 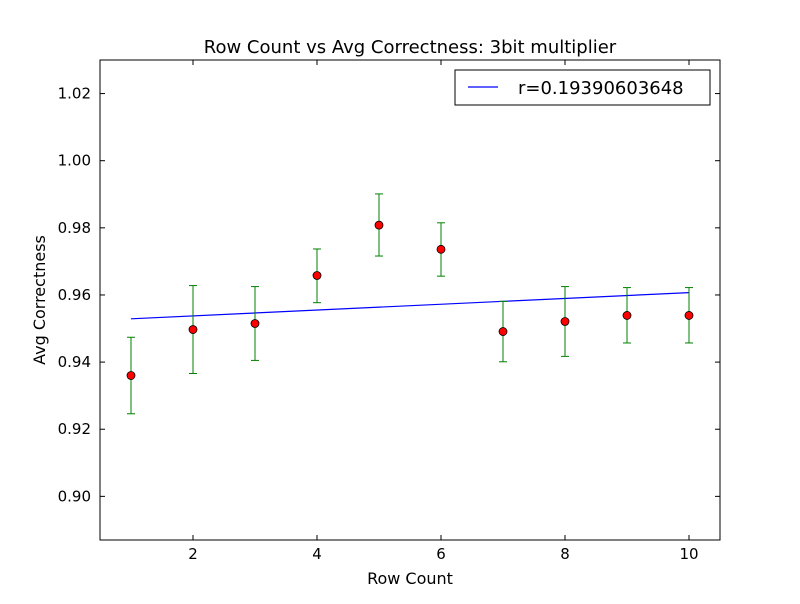 What do you see at coordinates (688, 554) in the screenshot?
I see `x-tick-label: 10` at bounding box center [688, 554].